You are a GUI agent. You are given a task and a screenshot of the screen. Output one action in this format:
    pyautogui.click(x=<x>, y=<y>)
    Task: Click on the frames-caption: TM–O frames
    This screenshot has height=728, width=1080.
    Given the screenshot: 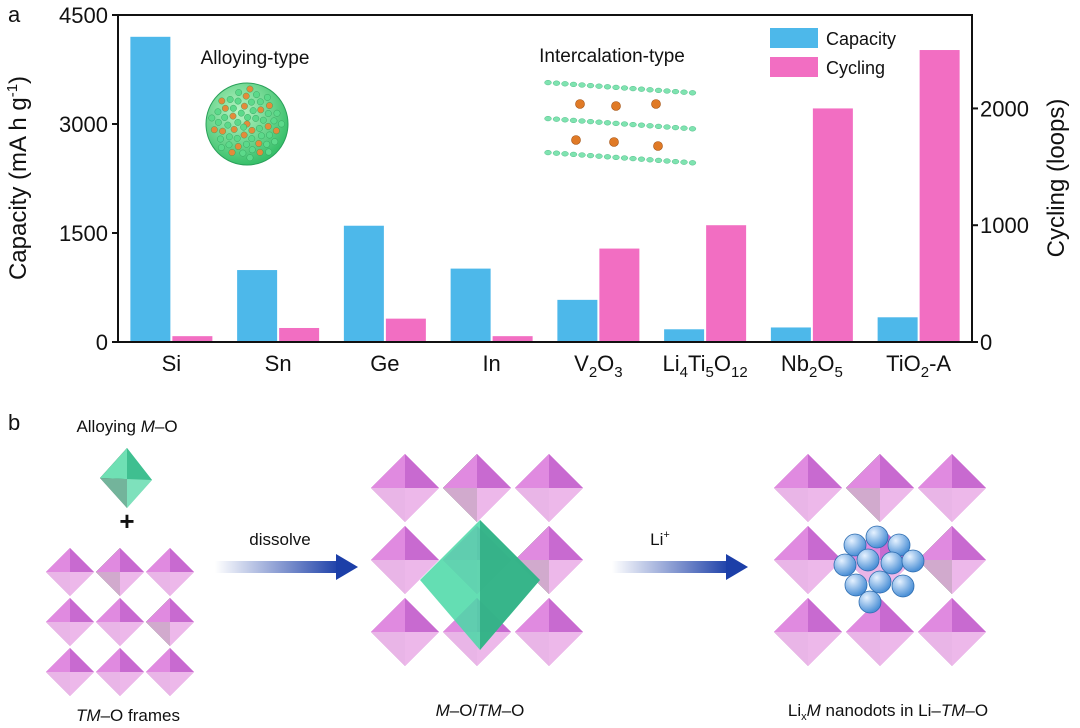 What is the action you would take?
    pyautogui.click(x=128, y=715)
    